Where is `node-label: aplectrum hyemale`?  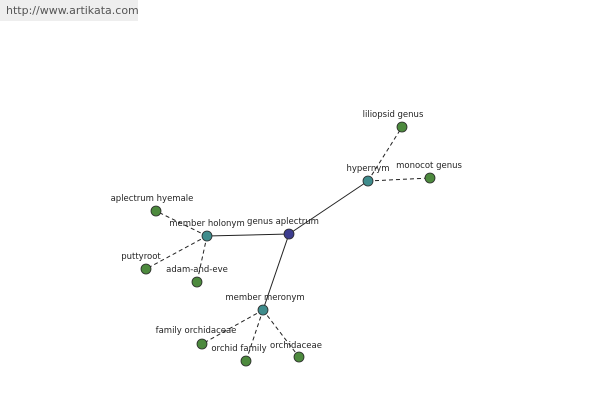
node-label: aplectrum hyemale is located at coordinates (152, 199).